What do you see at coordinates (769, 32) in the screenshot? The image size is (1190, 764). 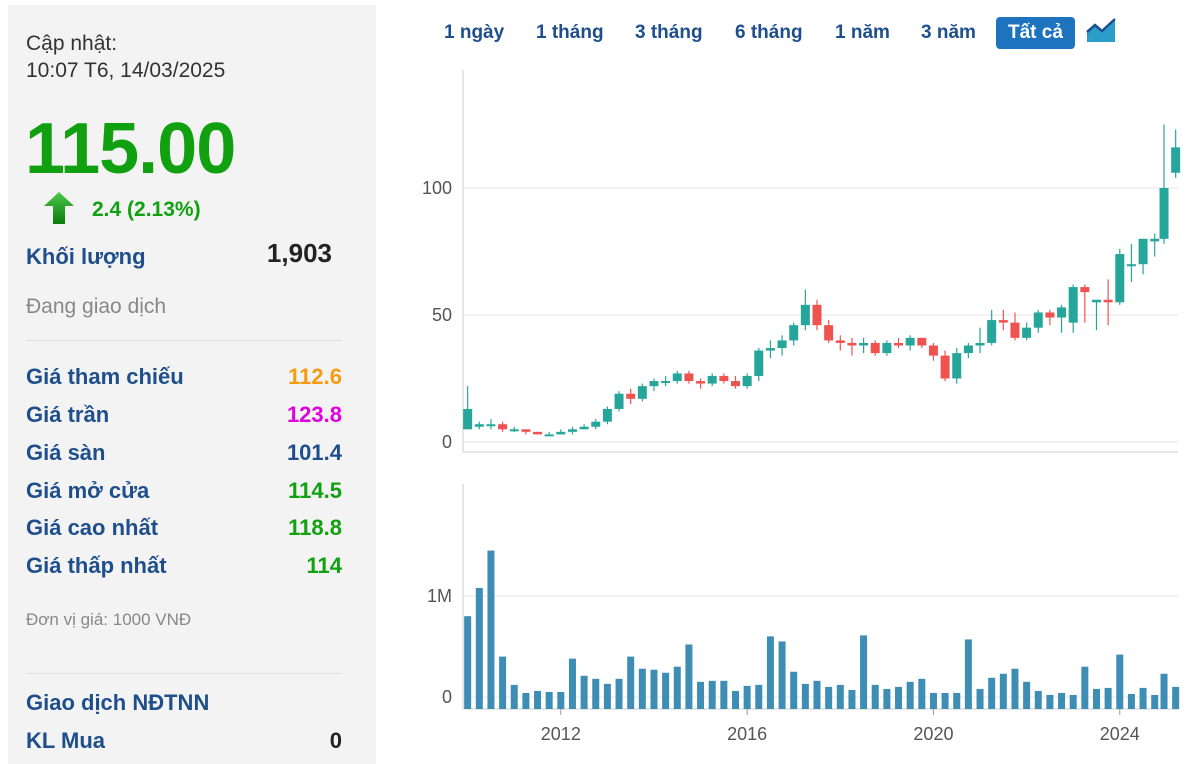 I see `tab-6-months: 6 tháng` at bounding box center [769, 32].